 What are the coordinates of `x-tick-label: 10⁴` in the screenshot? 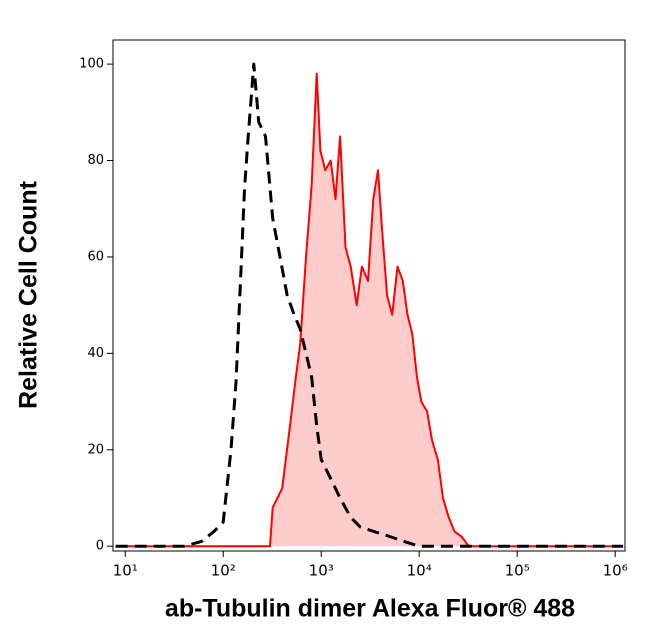 It's located at (419, 571).